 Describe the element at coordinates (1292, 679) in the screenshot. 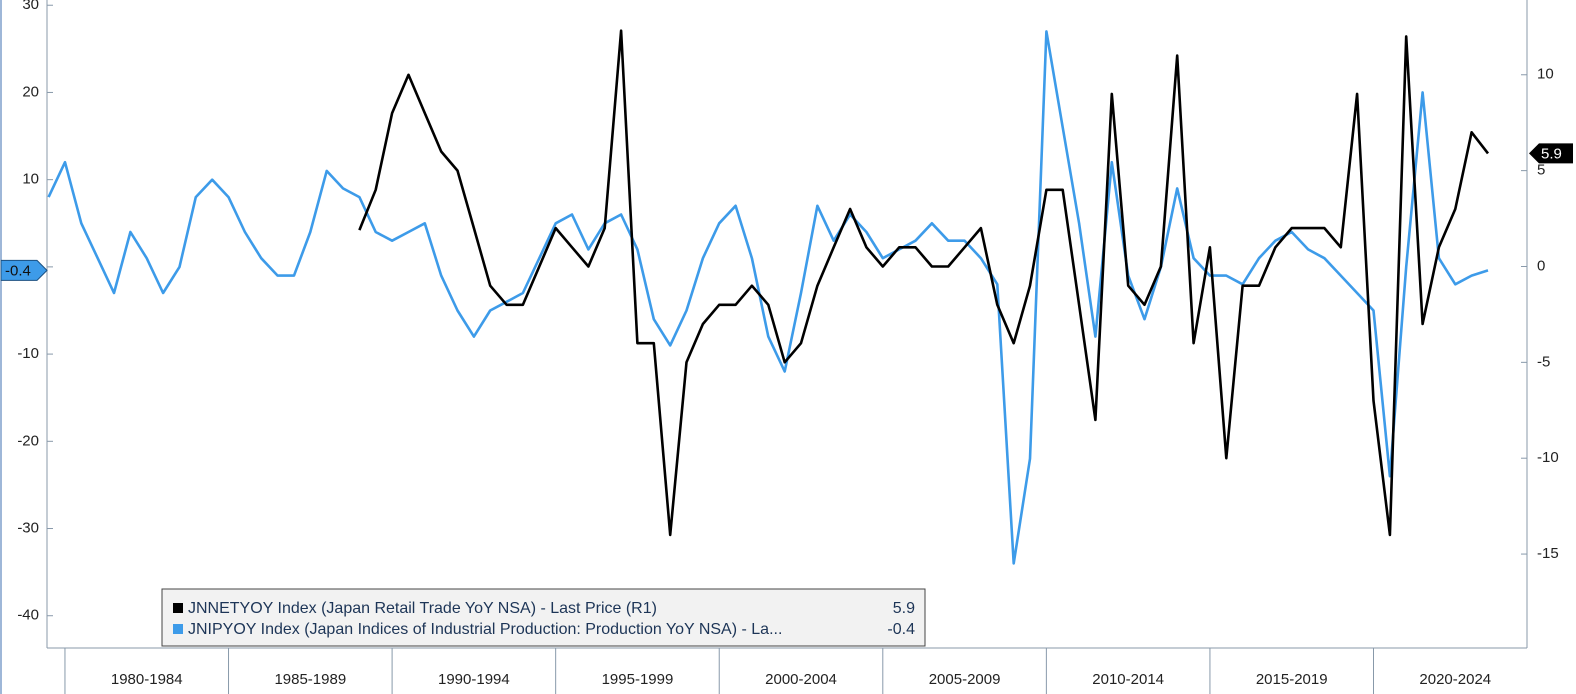

I see `x-tick-label: 2015-2019` at that location.